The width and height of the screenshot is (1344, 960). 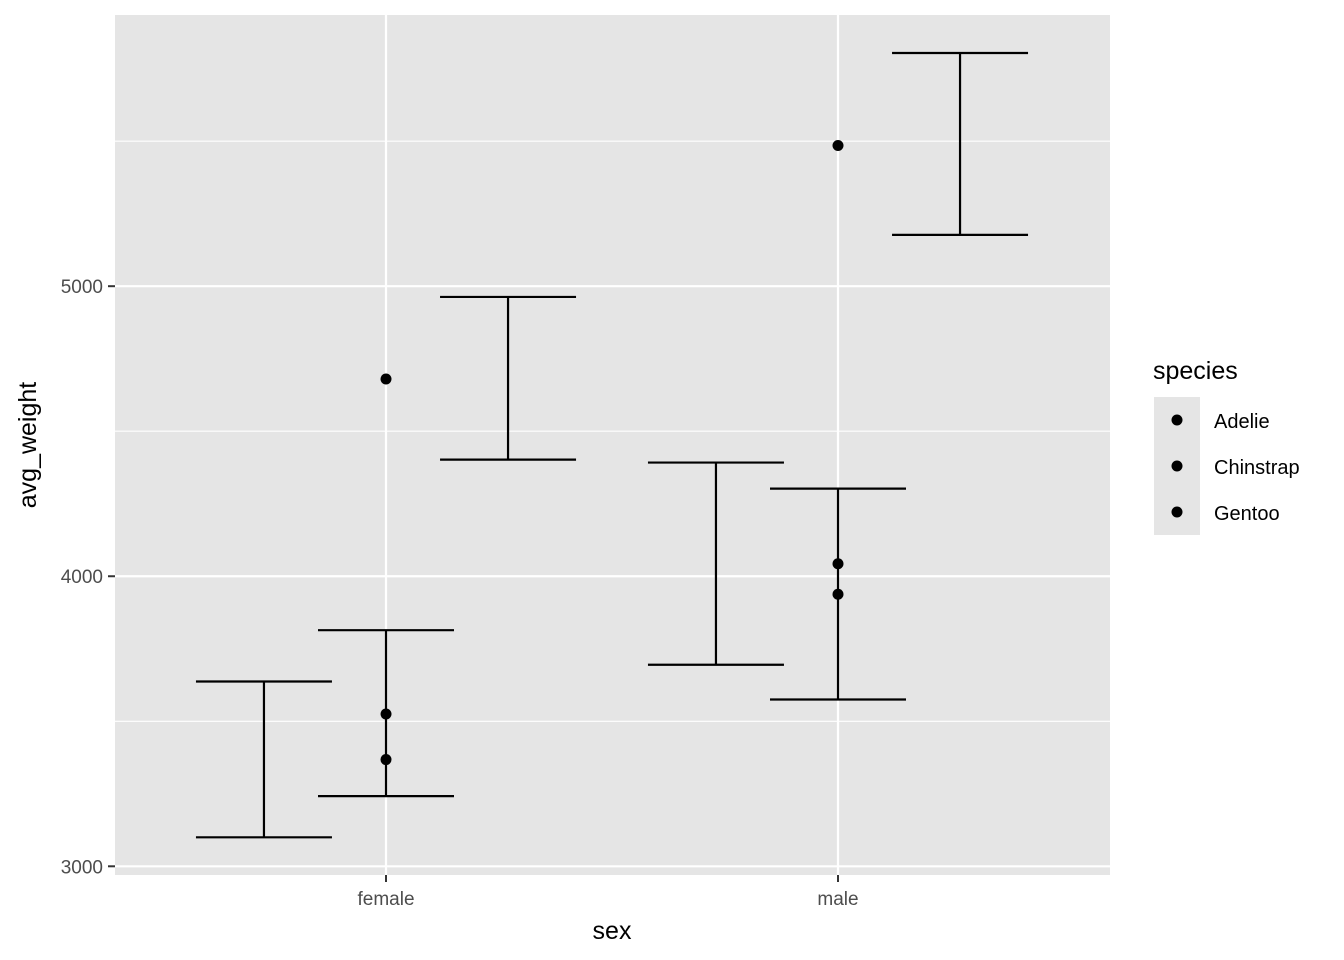 I want to click on legend-entries: Adelie Chinstrap Gentoo, so click(x=1235, y=468).